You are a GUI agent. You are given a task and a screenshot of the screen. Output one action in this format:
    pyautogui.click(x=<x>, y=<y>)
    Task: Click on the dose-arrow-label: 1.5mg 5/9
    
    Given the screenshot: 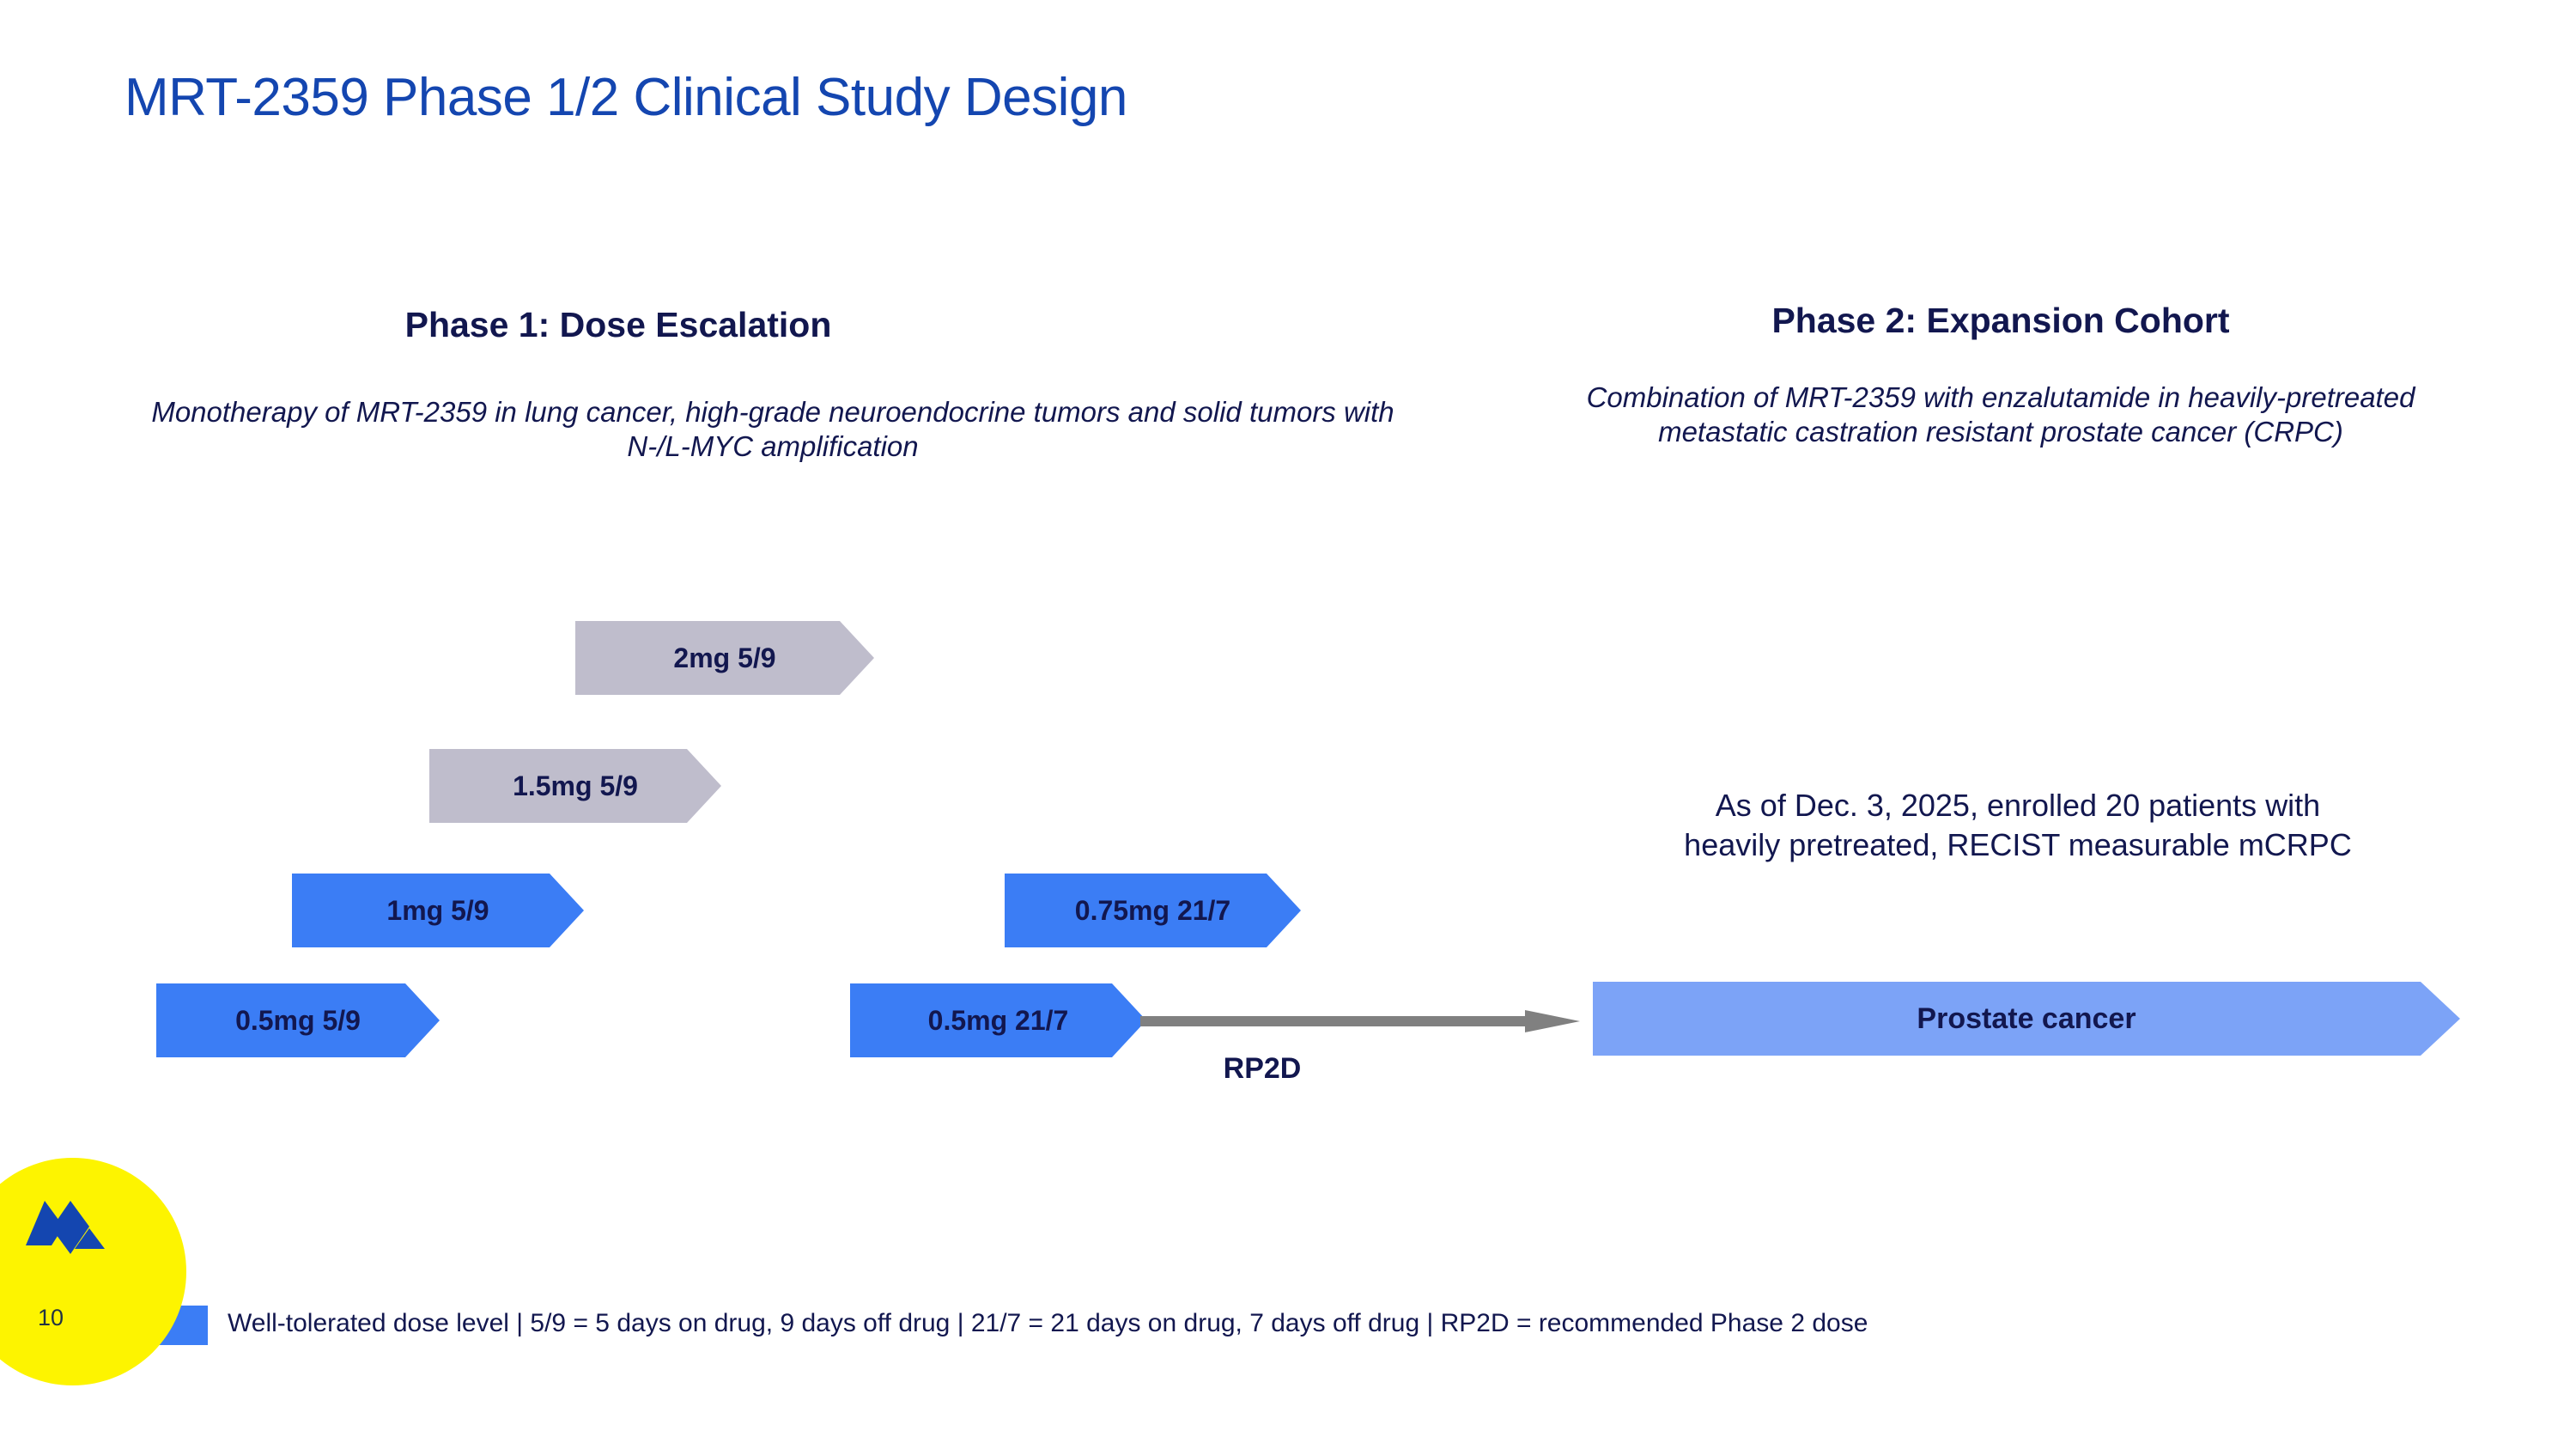 What is the action you would take?
    pyautogui.click(x=576, y=785)
    